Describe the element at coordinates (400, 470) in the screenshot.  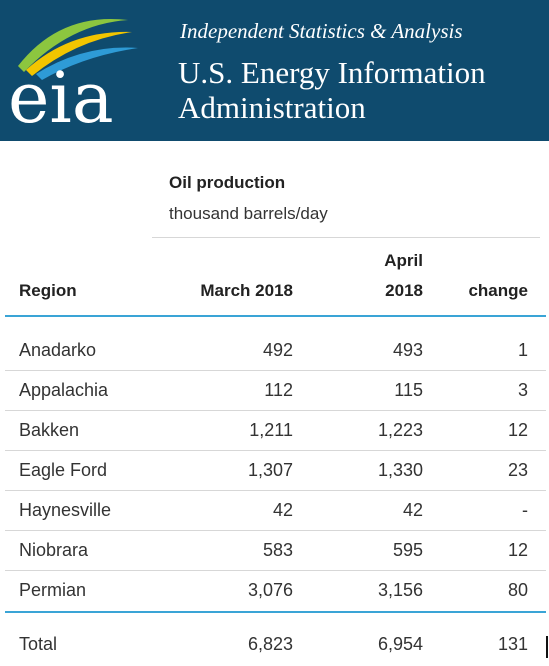
I see `row-value-april: 1,330` at that location.